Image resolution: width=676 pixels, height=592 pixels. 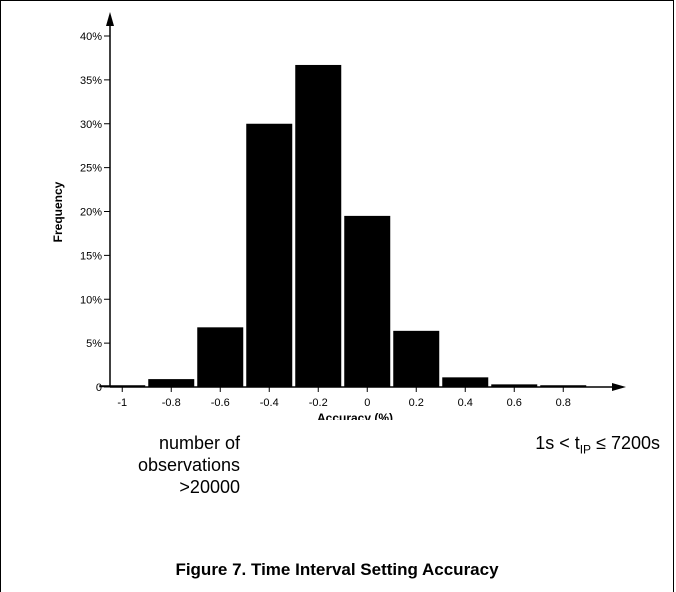 What do you see at coordinates (122, 403) in the screenshot?
I see `x-tick-label: -1` at bounding box center [122, 403].